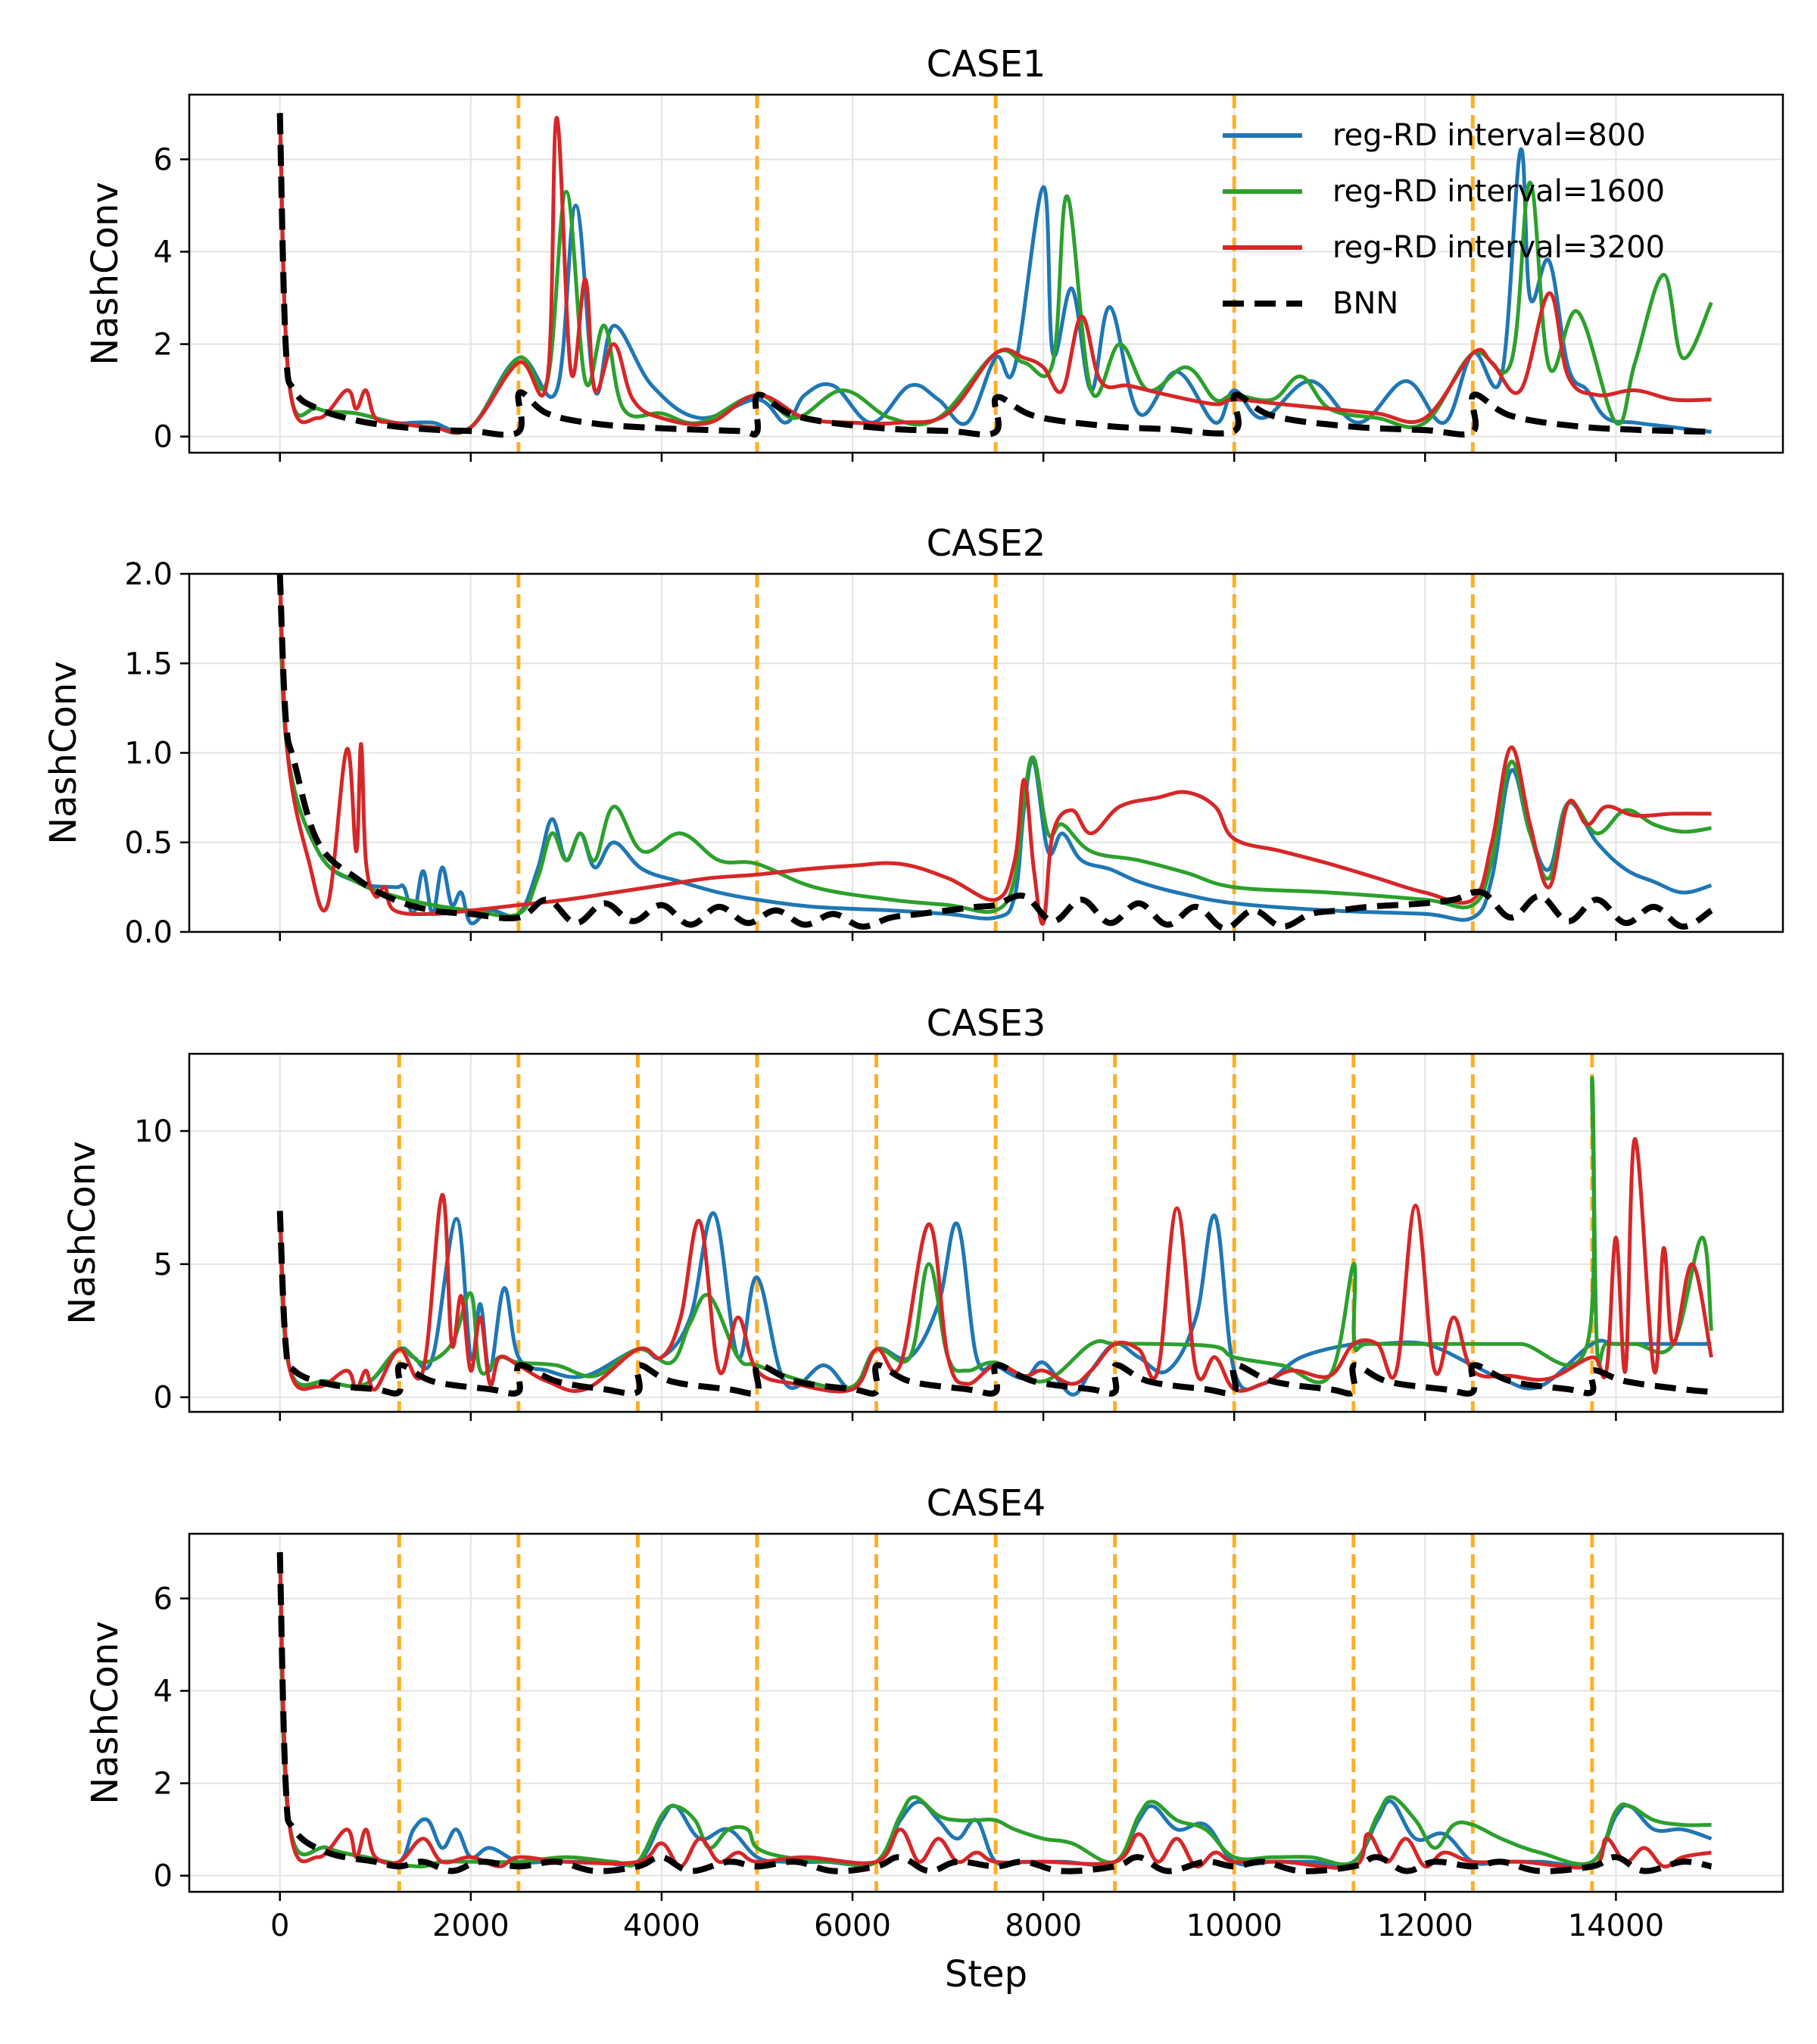 The height and width of the screenshot is (2044, 1817). Describe the element at coordinates (279, 1925) in the screenshot. I see `x-tick-label: 0` at that location.